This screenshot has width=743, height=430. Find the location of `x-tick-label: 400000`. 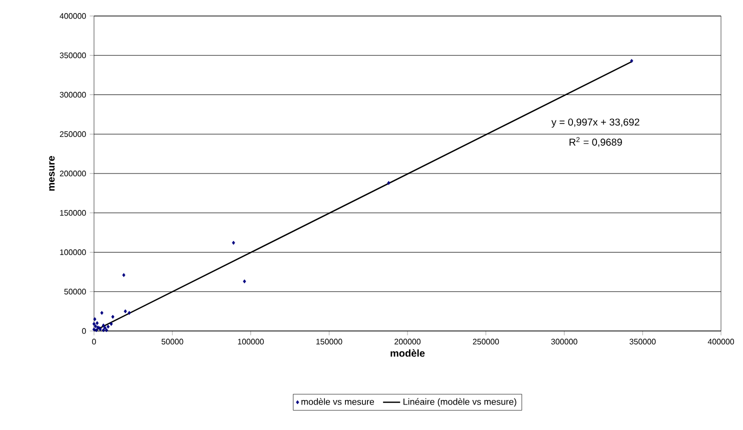

x-tick-label: 400000 is located at coordinates (721, 341).